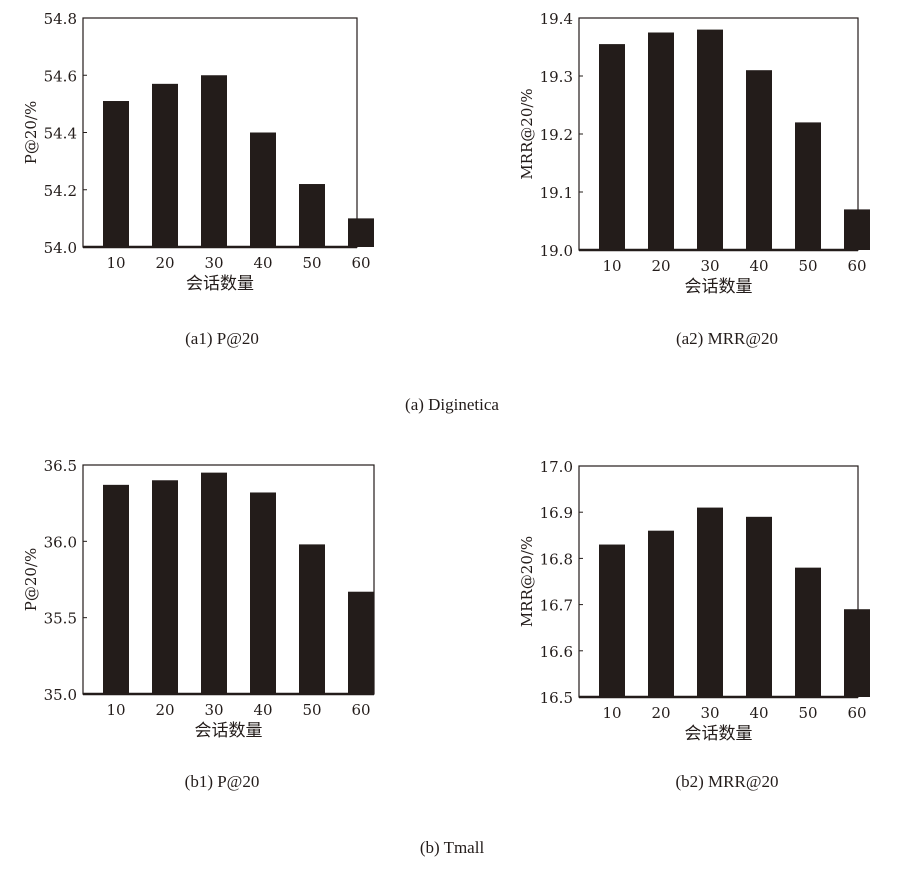 The height and width of the screenshot is (872, 909). What do you see at coordinates (60, 248) in the screenshot?
I see `y-tick-label: 54.0` at bounding box center [60, 248].